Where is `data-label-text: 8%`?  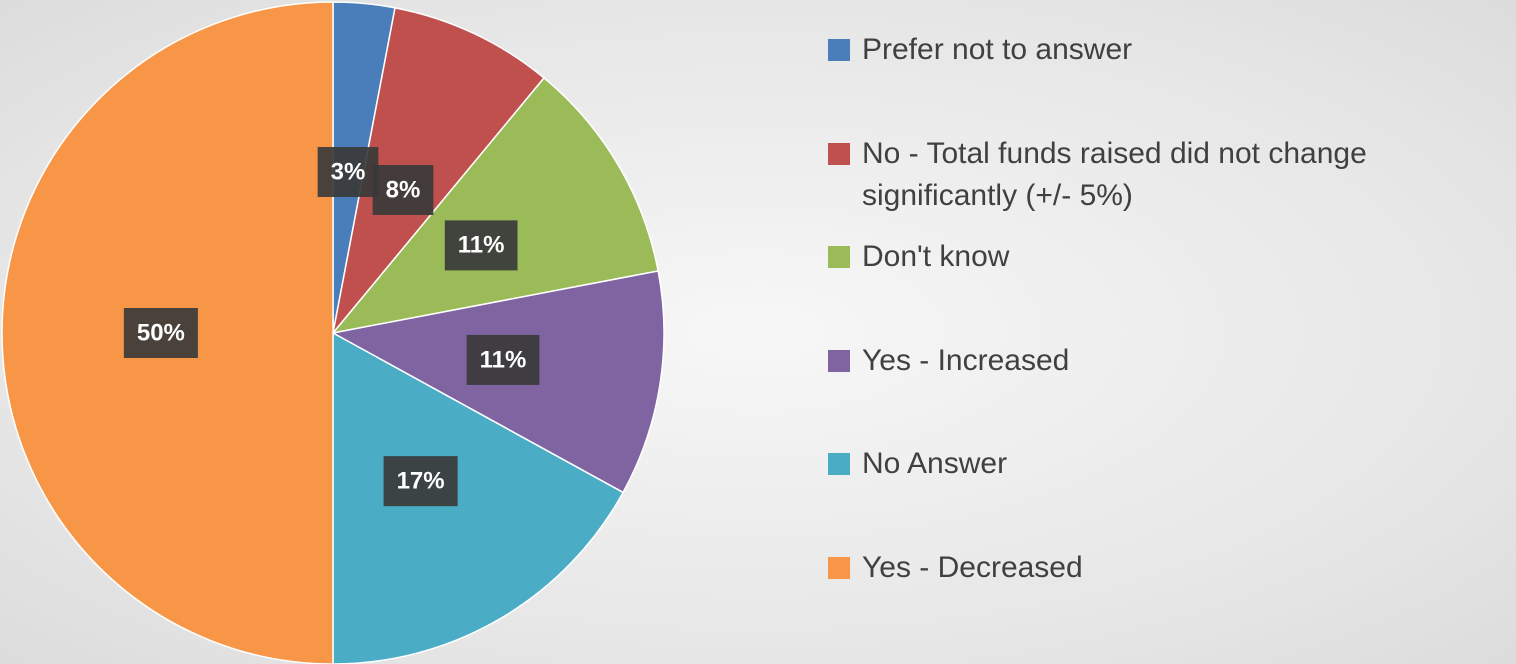
data-label-text: 8% is located at coordinates (403, 189).